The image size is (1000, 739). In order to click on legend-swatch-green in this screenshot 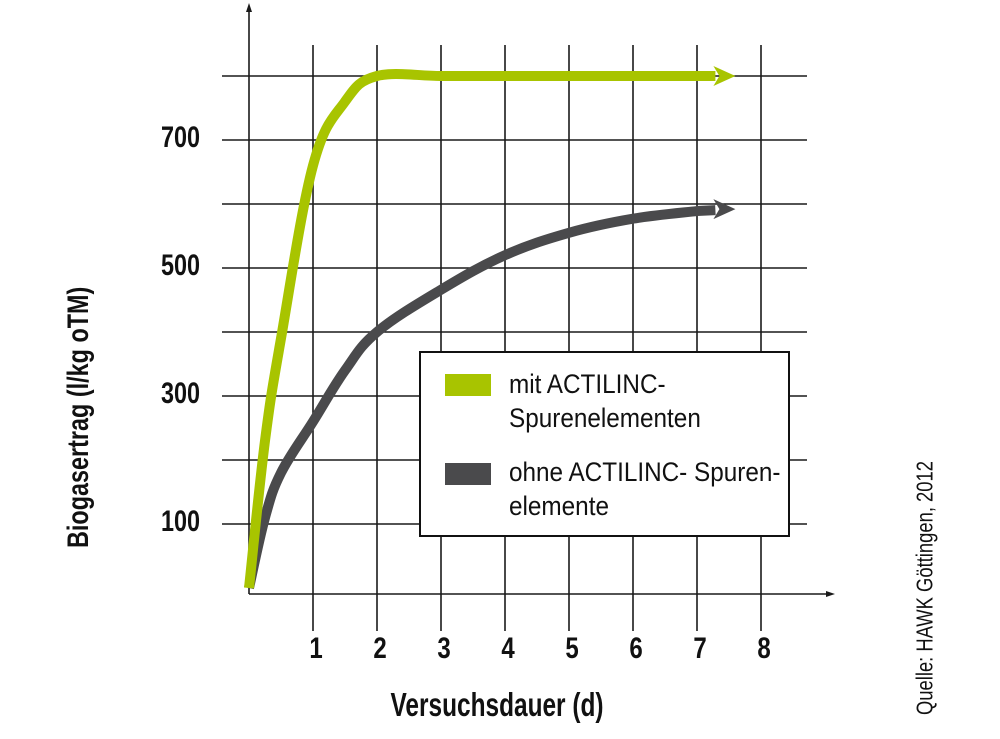, I will do `click(468, 385)`.